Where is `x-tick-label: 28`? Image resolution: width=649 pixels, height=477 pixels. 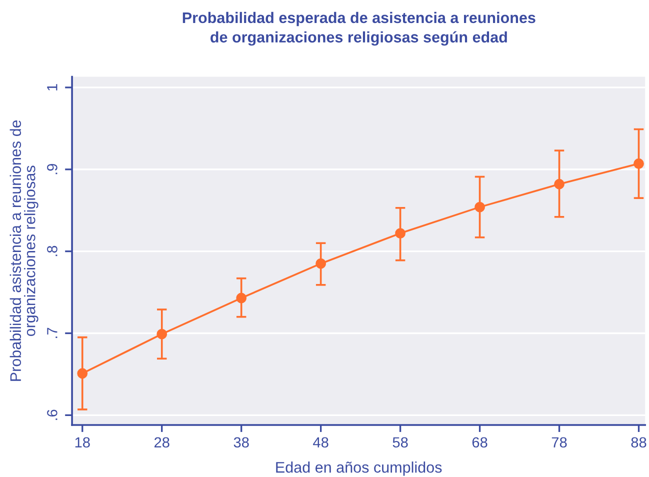
x-tick-label: 28 is located at coordinates (162, 442).